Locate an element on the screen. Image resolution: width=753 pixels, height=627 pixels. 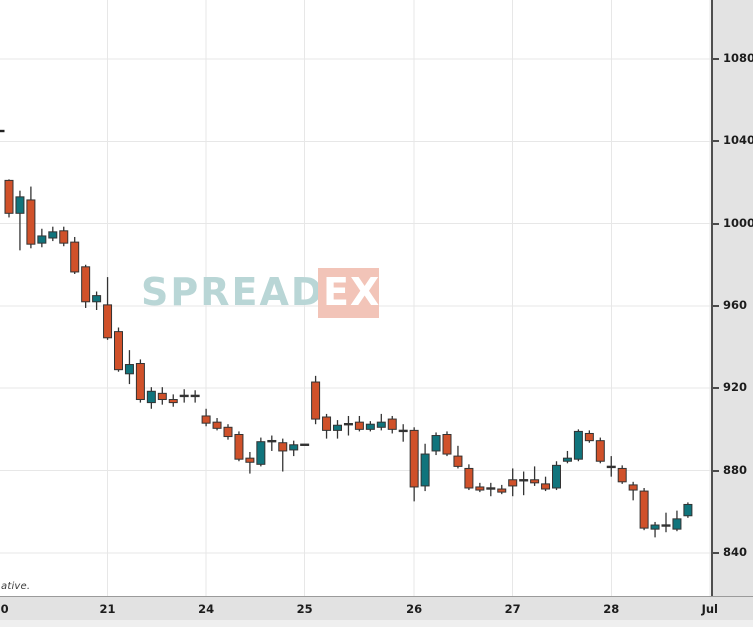
y-axis-label: 1000 is located at coordinates (738, 222).